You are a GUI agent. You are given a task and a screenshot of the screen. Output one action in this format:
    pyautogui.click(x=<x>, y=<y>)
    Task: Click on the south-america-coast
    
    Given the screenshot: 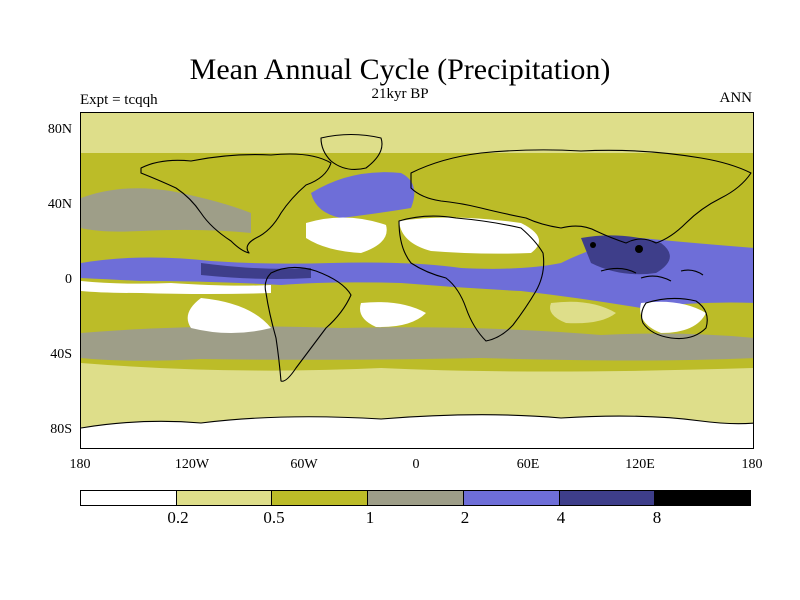 What is the action you would take?
    pyautogui.click(x=308, y=324)
    